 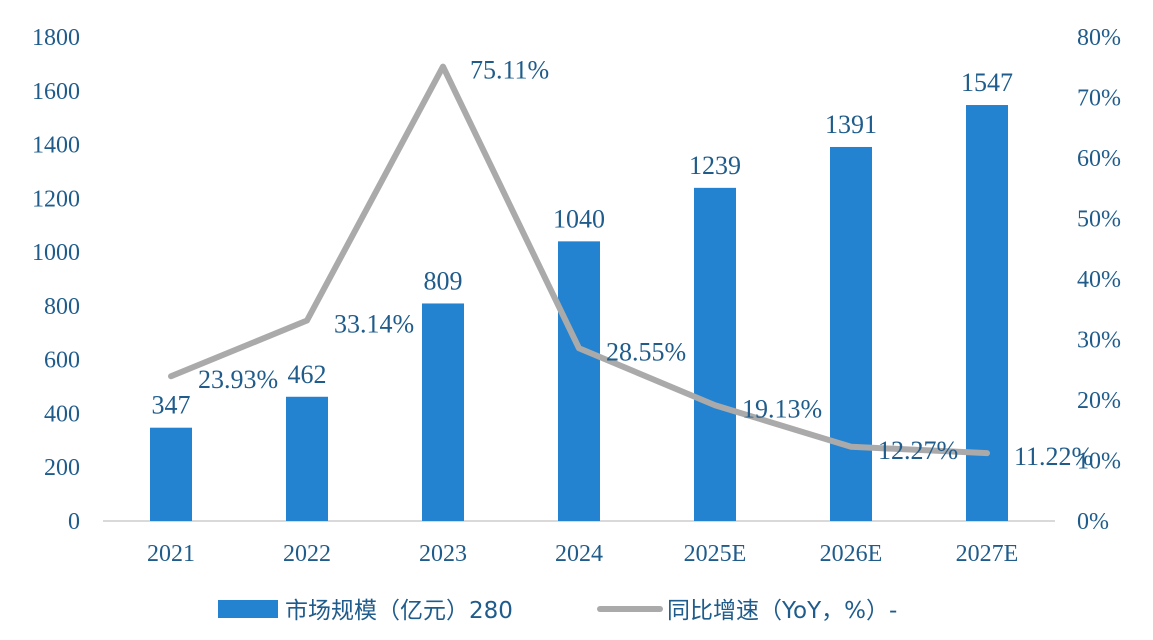 I want to click on left-y-axis: 0 200 400 600 800 1000 1200 1400 1600 1800, so click(x=56, y=280).